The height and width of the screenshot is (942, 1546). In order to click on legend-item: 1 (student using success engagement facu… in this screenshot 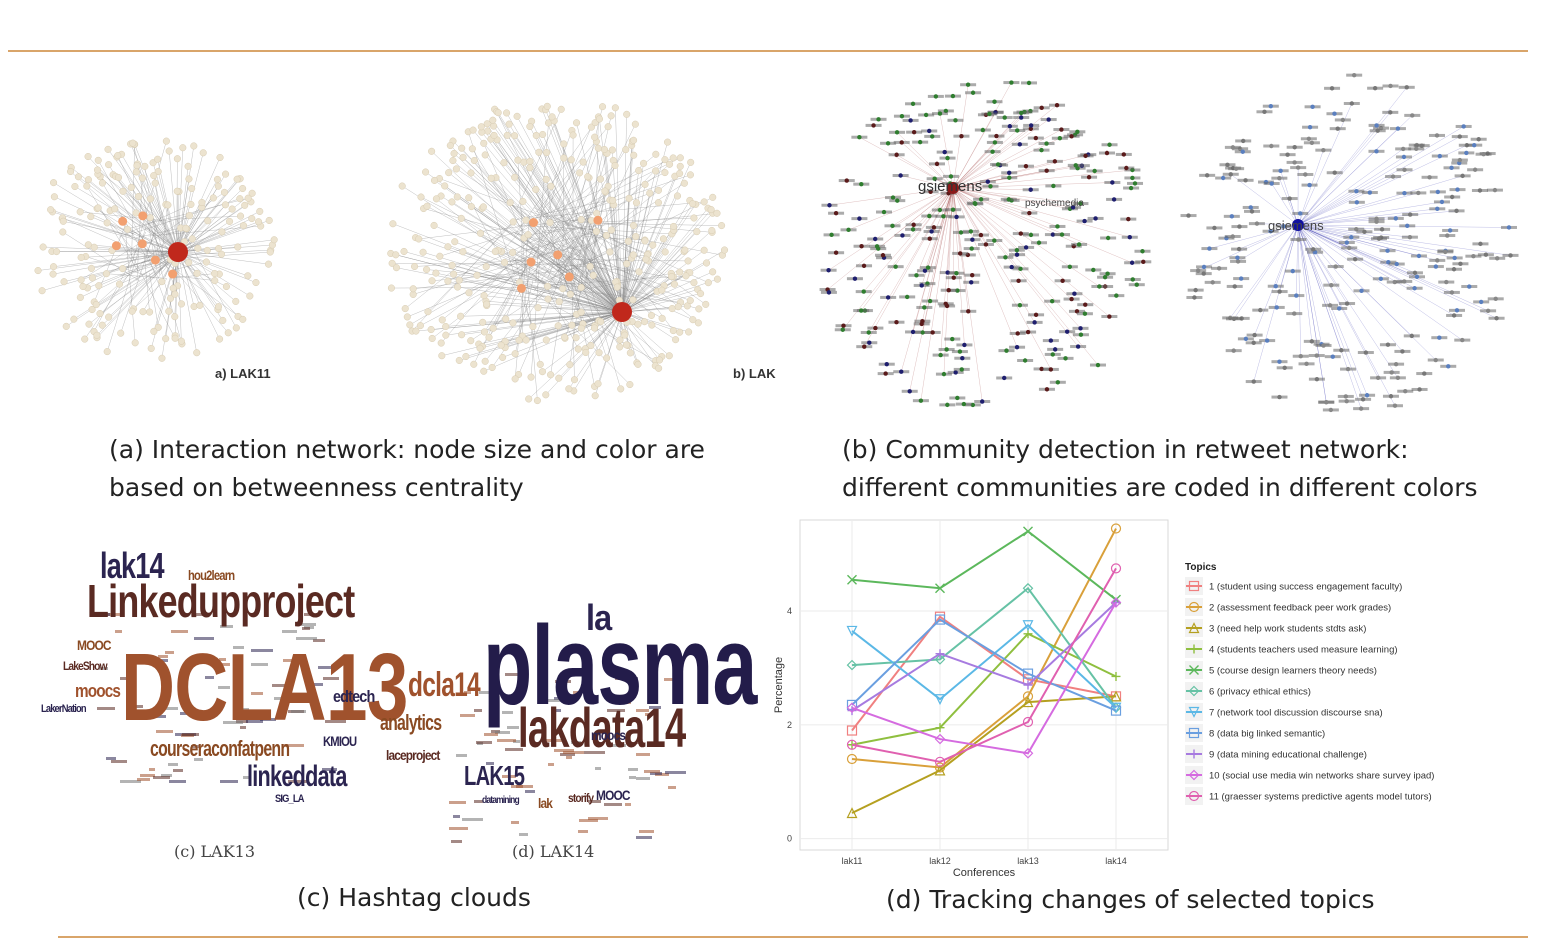, I will do `click(1293, 586)`.